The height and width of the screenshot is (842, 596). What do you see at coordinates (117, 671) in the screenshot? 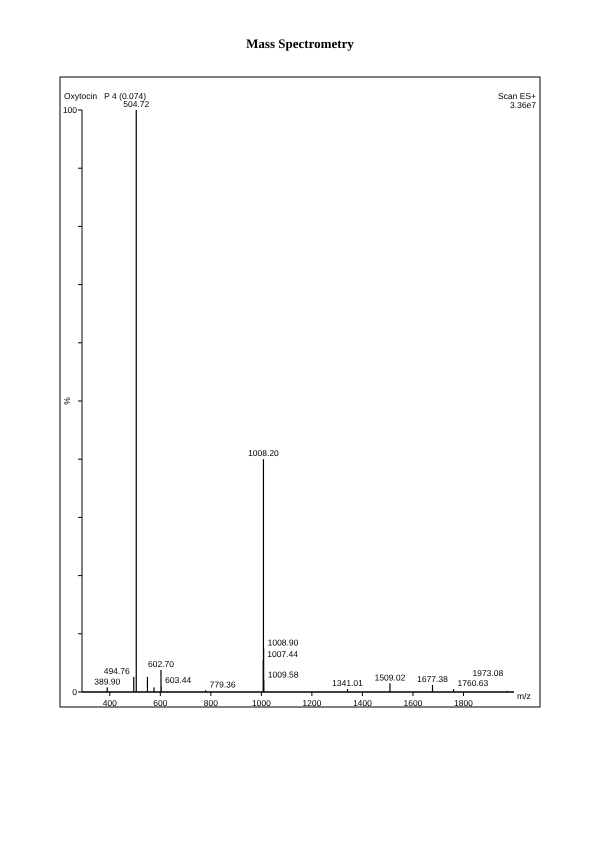
I see `annotation: 494.76` at bounding box center [117, 671].